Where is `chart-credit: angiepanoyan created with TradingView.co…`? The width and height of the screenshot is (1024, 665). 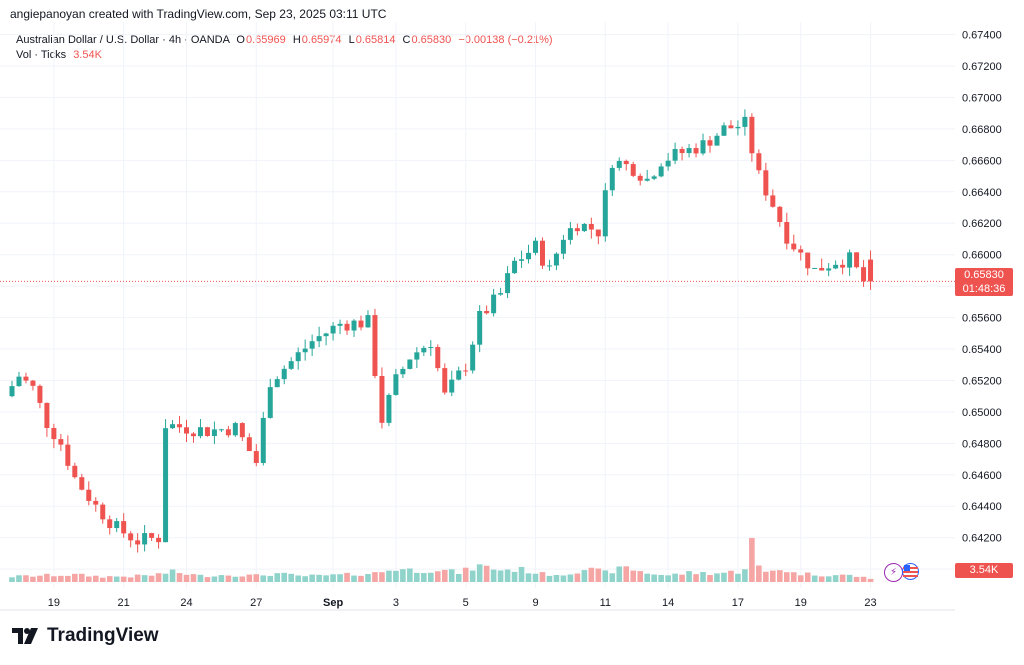
chart-credit: angiepanoyan created with TradingView.co… is located at coordinates (198, 14).